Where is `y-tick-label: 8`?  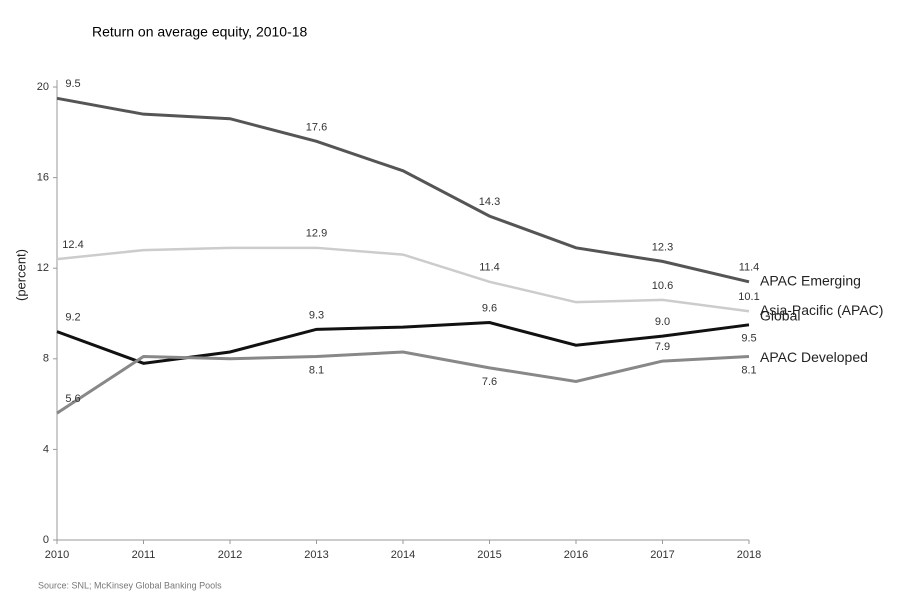 y-tick-label: 8 is located at coordinates (46, 359).